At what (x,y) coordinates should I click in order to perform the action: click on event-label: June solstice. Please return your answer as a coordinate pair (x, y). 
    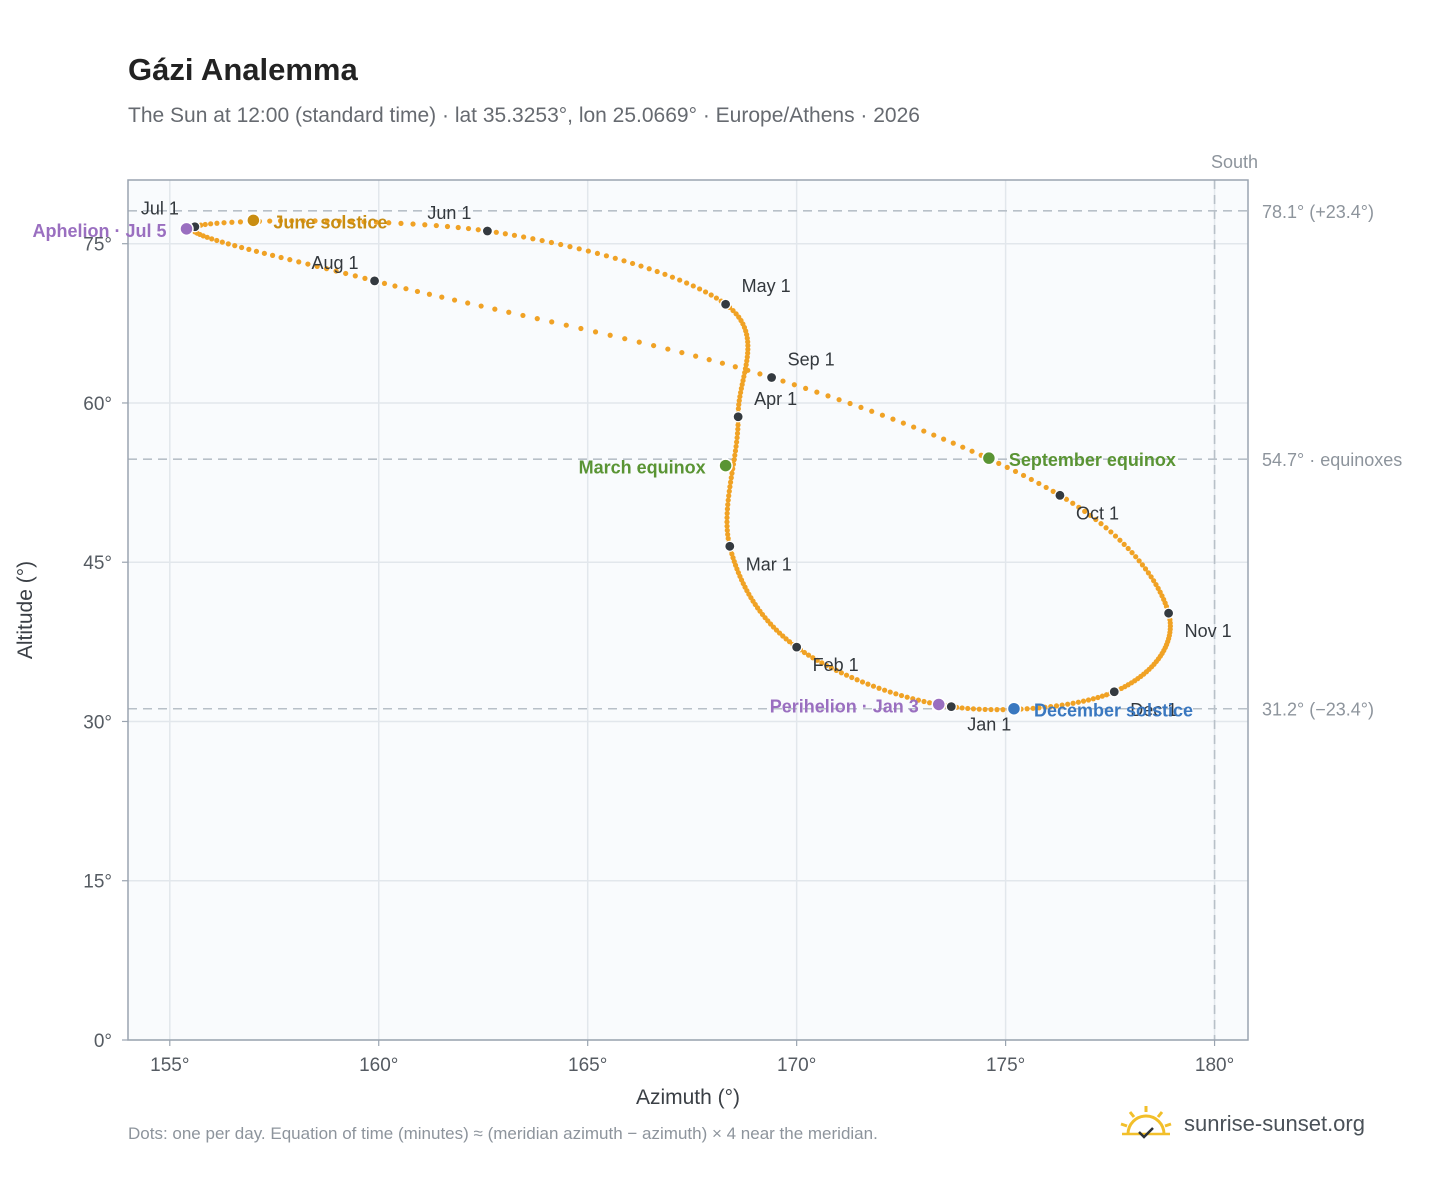
    Looking at the image, I should click on (330, 222).